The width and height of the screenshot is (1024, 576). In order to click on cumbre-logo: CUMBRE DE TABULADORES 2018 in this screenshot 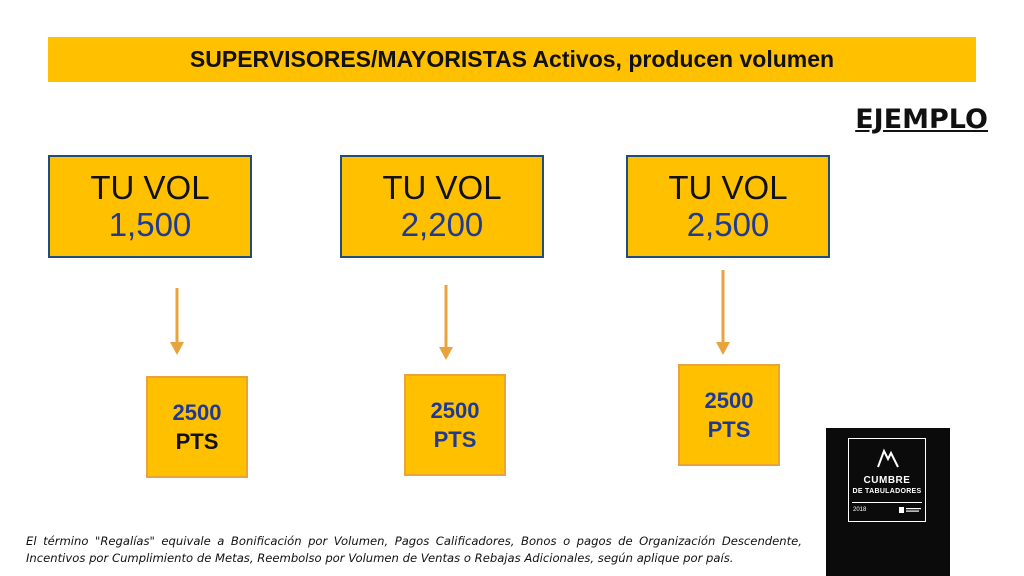, I will do `click(888, 502)`.